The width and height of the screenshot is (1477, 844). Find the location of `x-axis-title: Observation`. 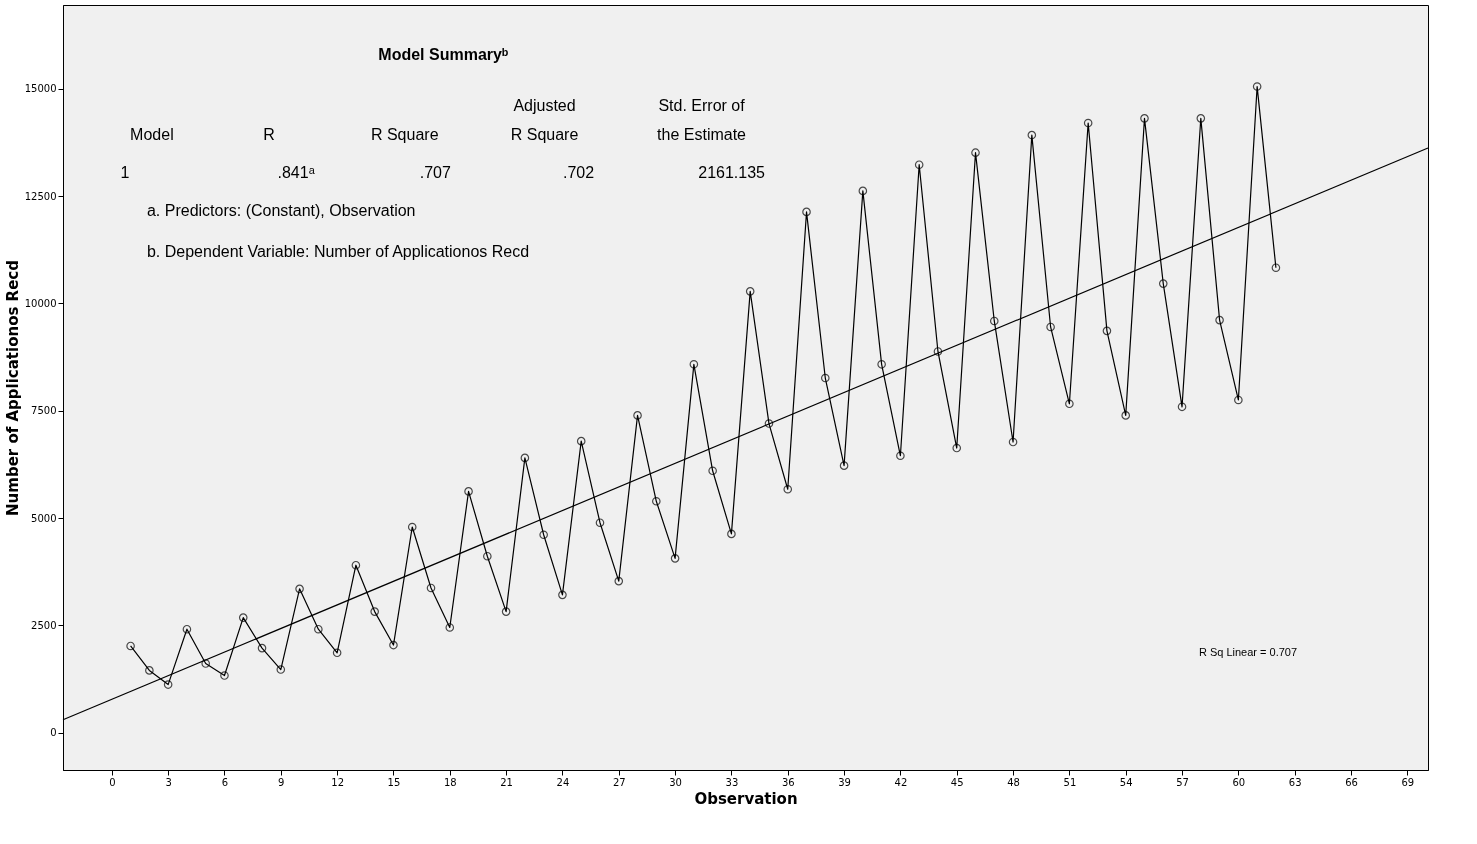

x-axis-title: Observation is located at coordinates (746, 798).